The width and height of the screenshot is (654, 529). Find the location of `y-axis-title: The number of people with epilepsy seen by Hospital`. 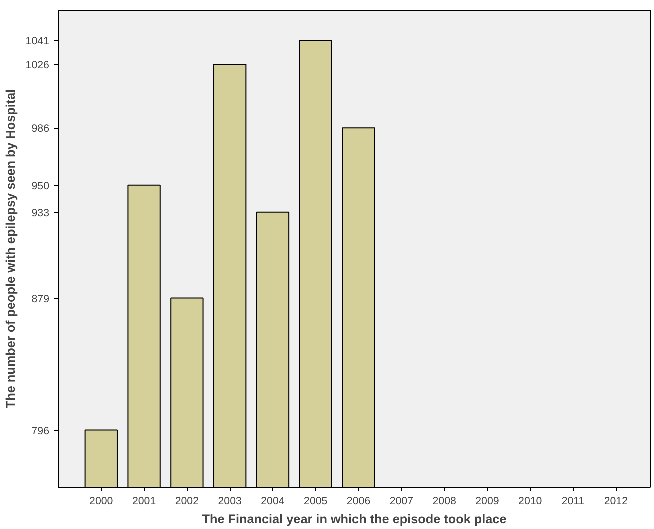

y-axis-title: The number of people with epilepsy seen by Hospital is located at coordinates (11, 249).